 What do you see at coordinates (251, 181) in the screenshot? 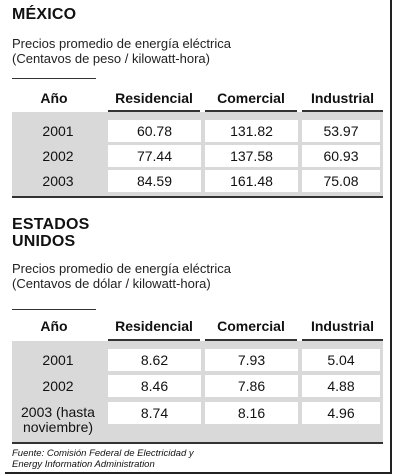
I see `mexico-row3-comercial: 161.48` at bounding box center [251, 181].